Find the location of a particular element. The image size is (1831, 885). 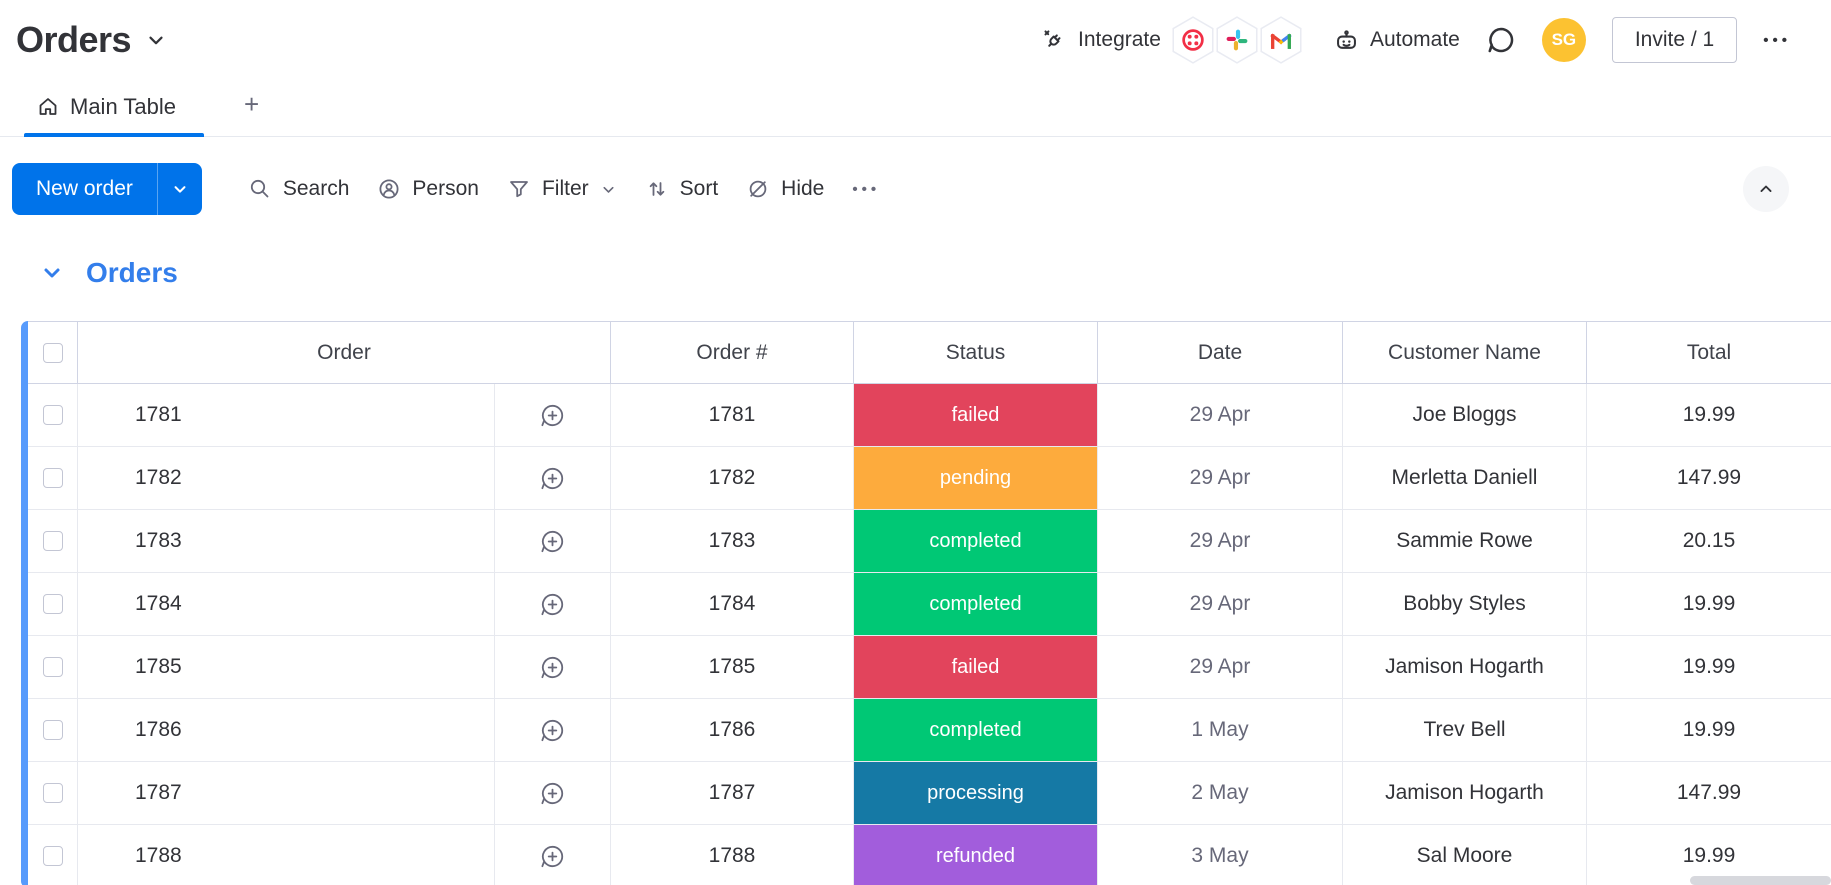

tab-main-table: Main Table is located at coordinates (114, 115).